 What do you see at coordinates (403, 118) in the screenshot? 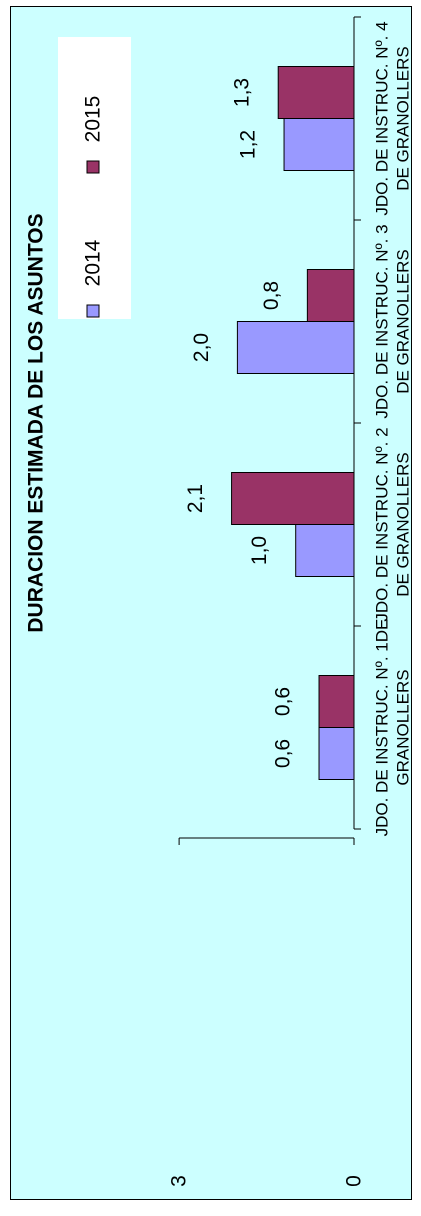
I see `category-label-4-line2: DE GRANOLLERS` at bounding box center [403, 118].